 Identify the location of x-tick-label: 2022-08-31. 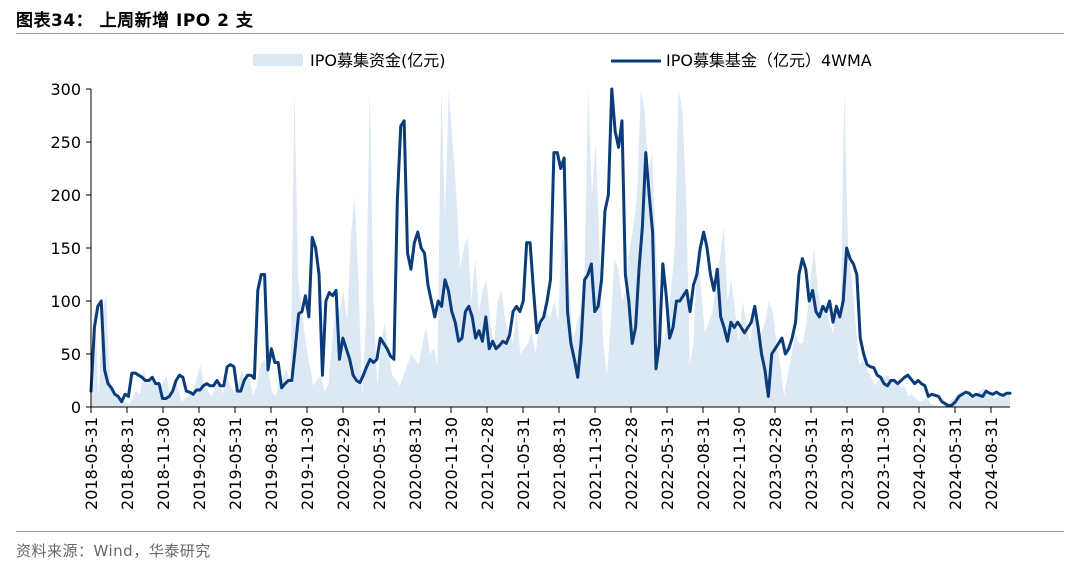
(703, 463).